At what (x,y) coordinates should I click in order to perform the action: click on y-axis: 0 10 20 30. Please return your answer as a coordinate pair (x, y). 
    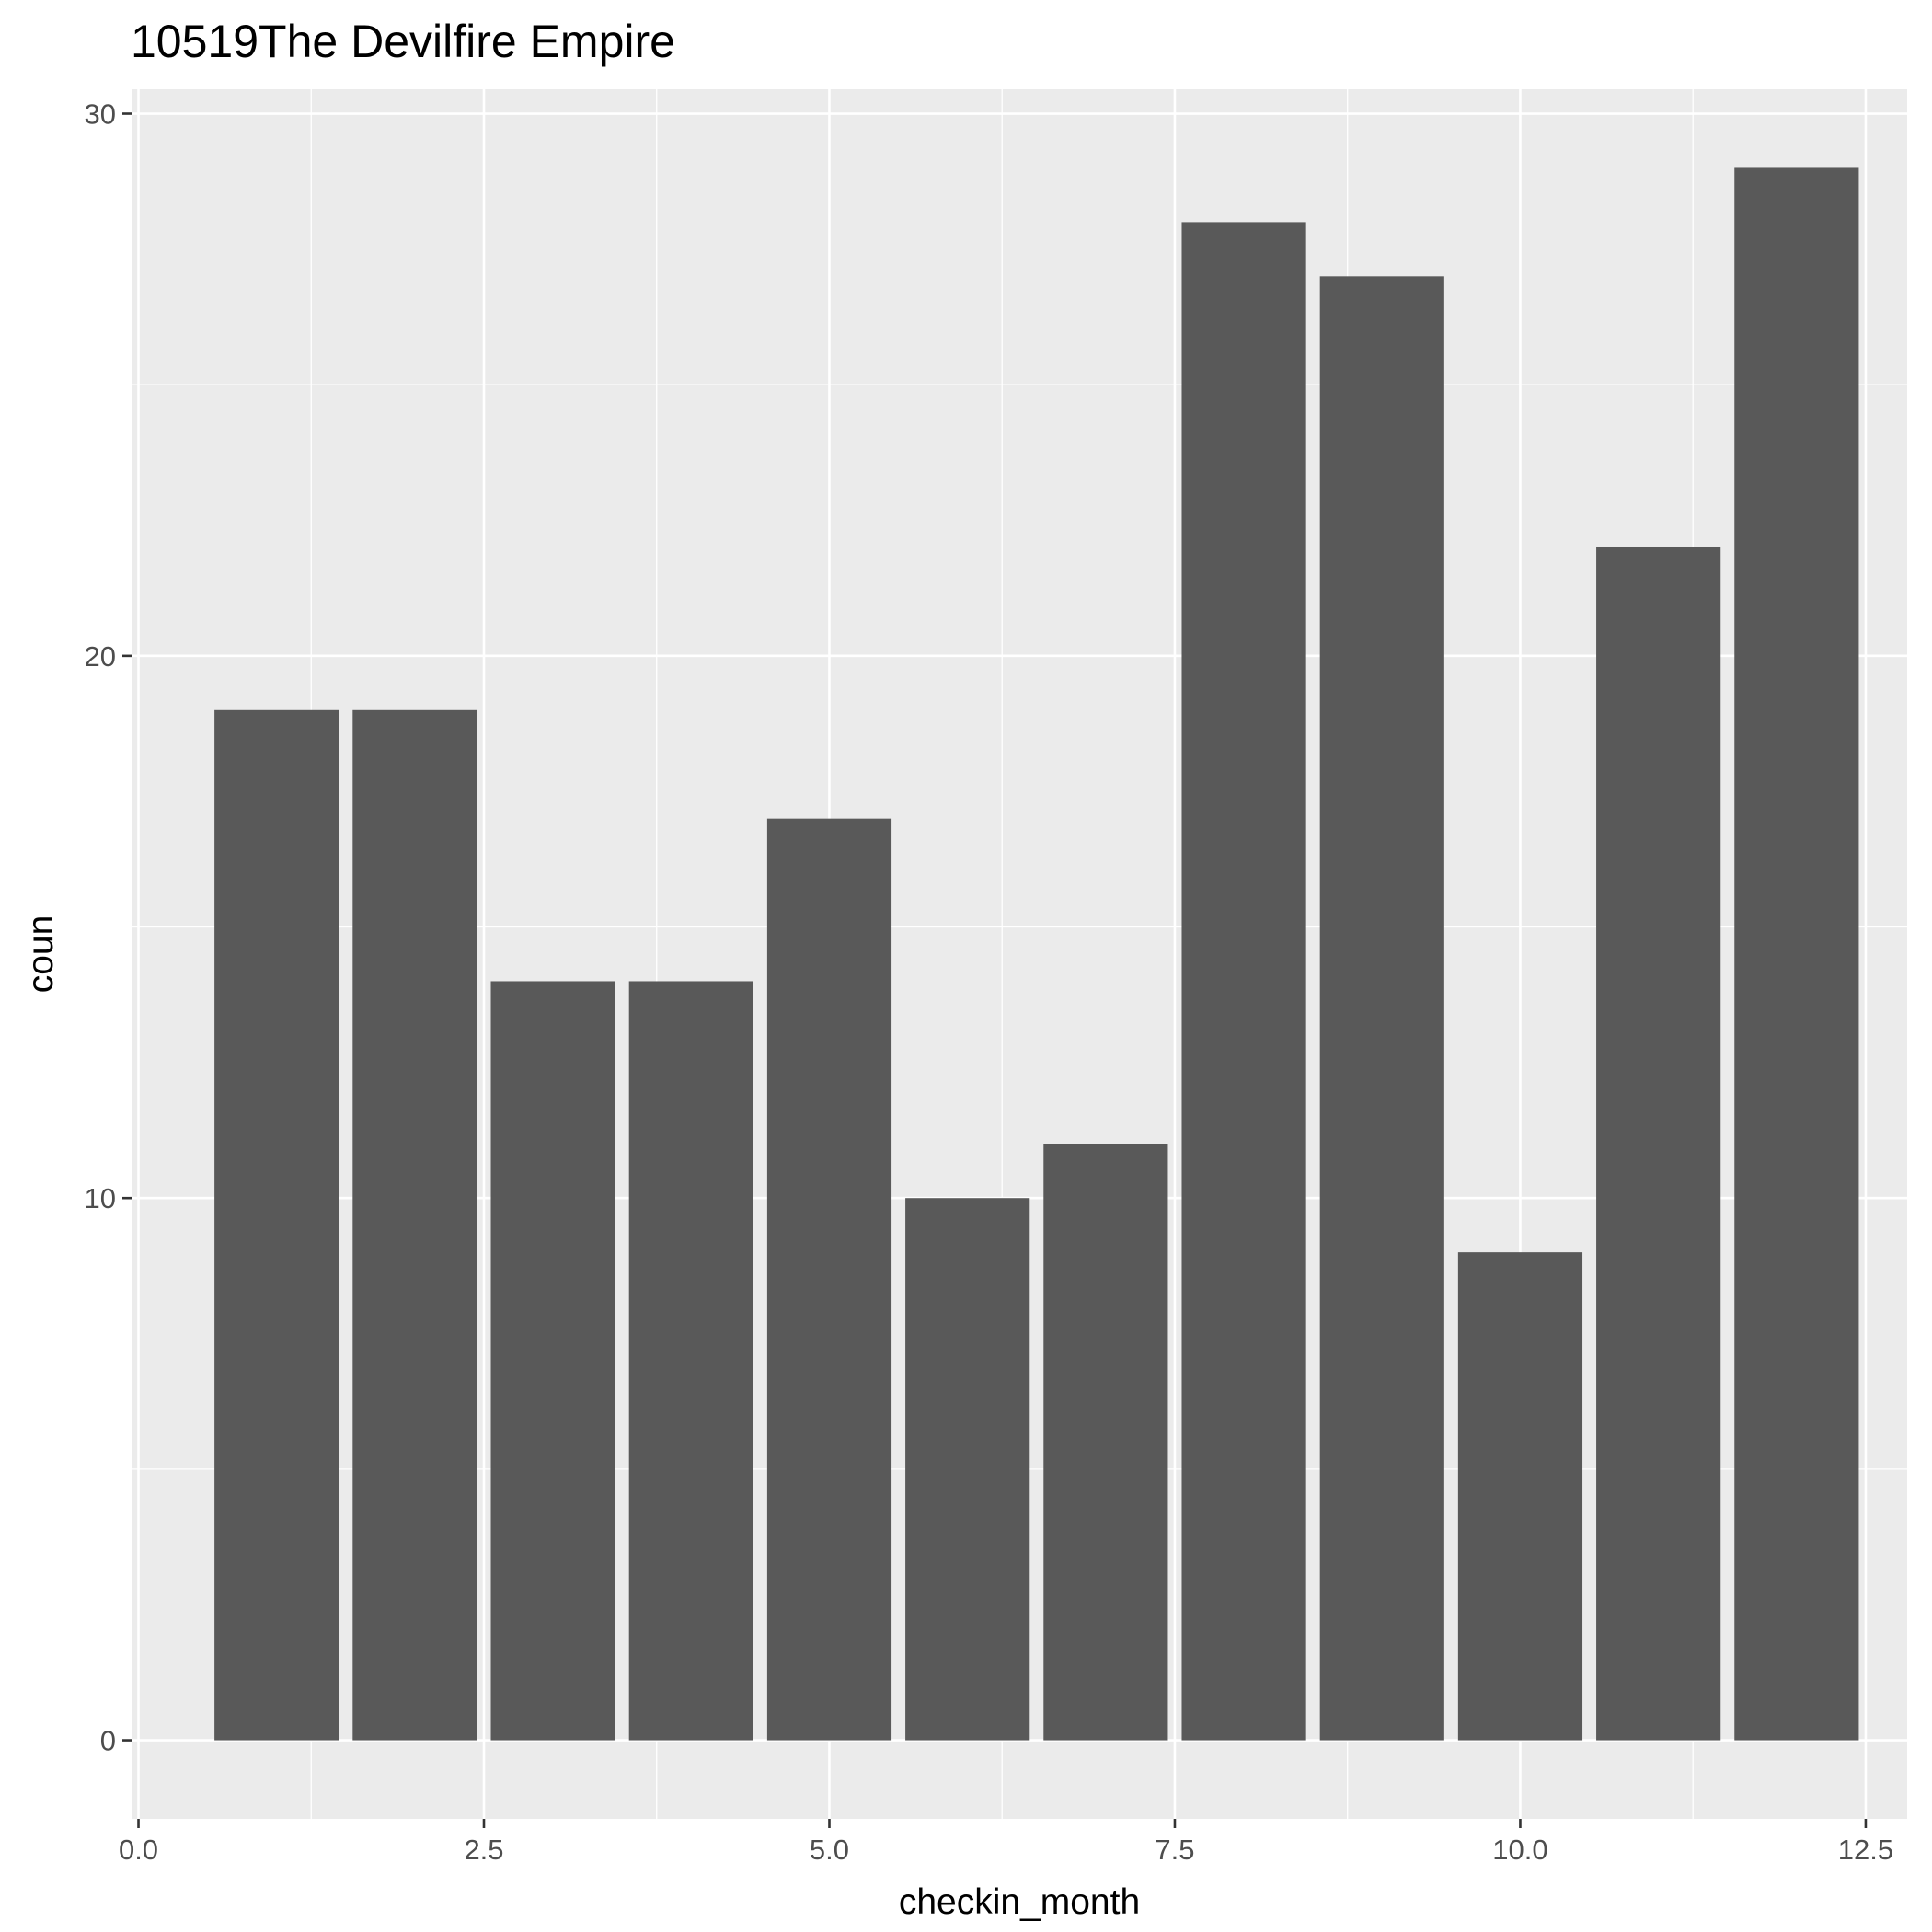
    Looking at the image, I should click on (108, 927).